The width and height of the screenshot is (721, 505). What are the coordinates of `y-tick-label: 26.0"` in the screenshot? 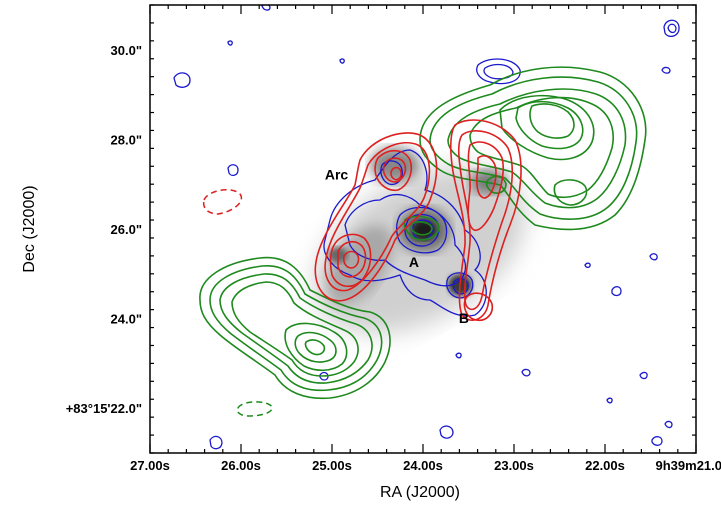 It's located at (126, 229).